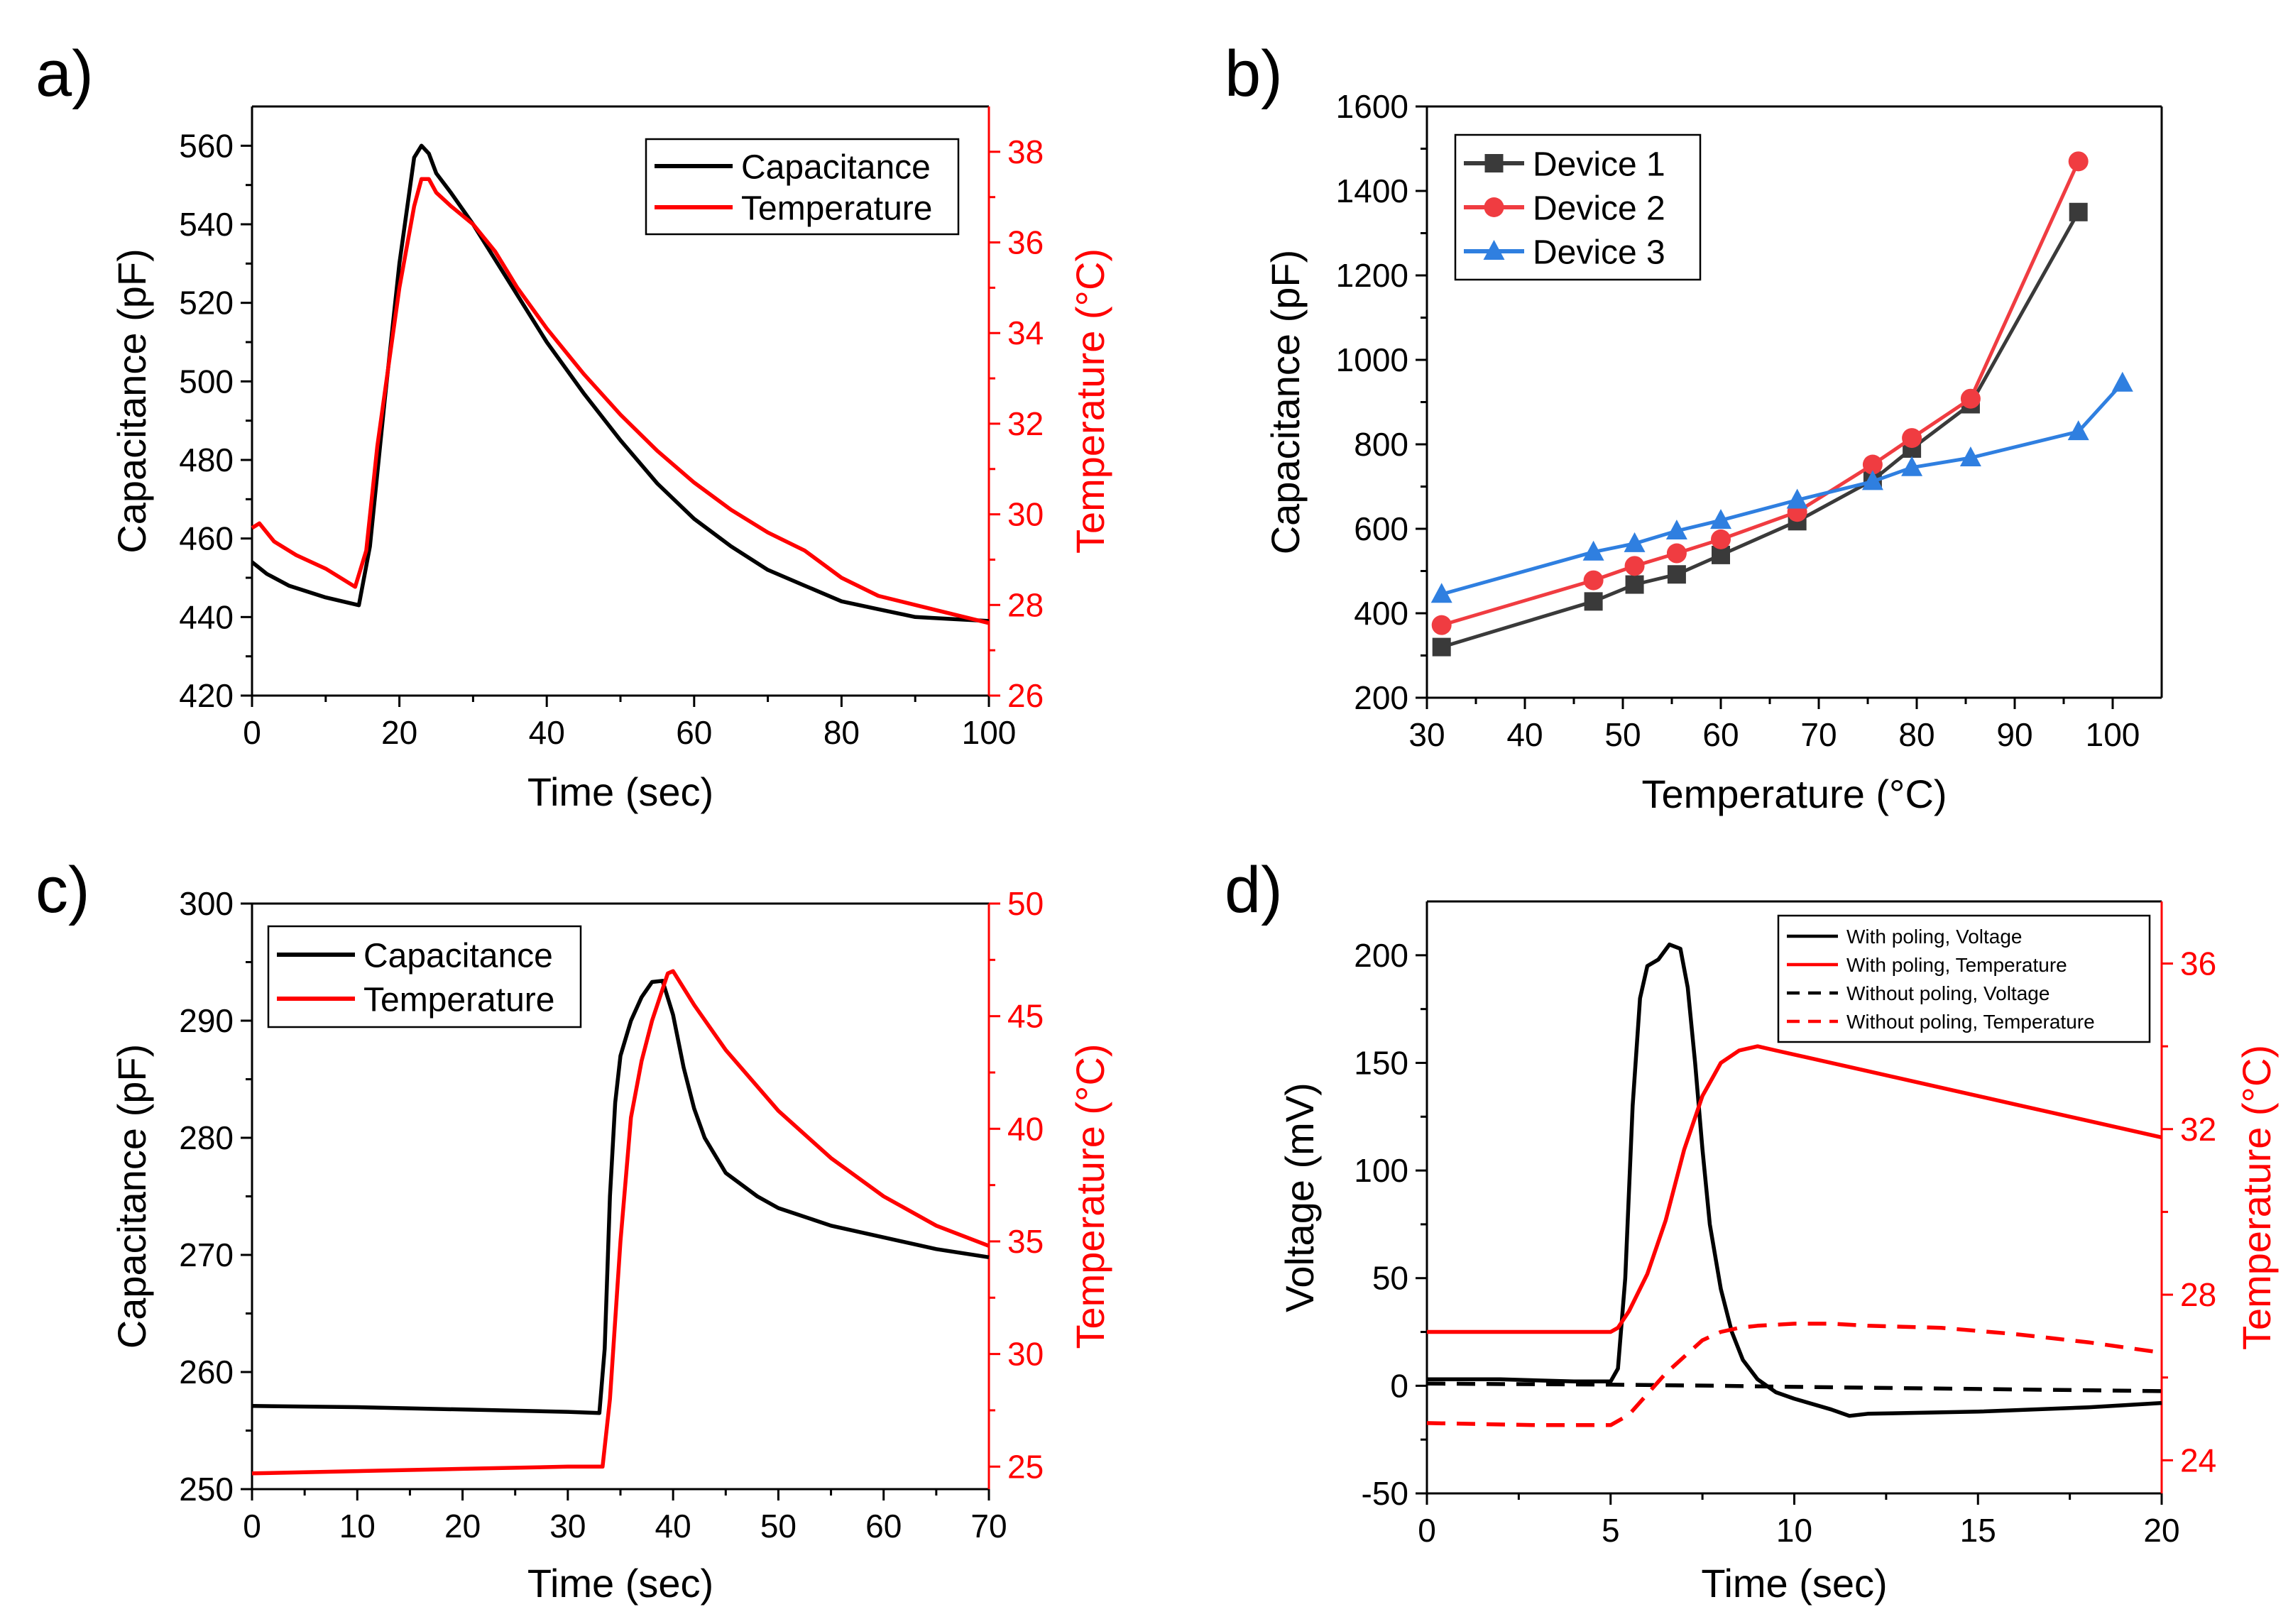 This screenshot has width=2293, height=1624. I want to click on y-tick-label: 250, so click(207, 1489).